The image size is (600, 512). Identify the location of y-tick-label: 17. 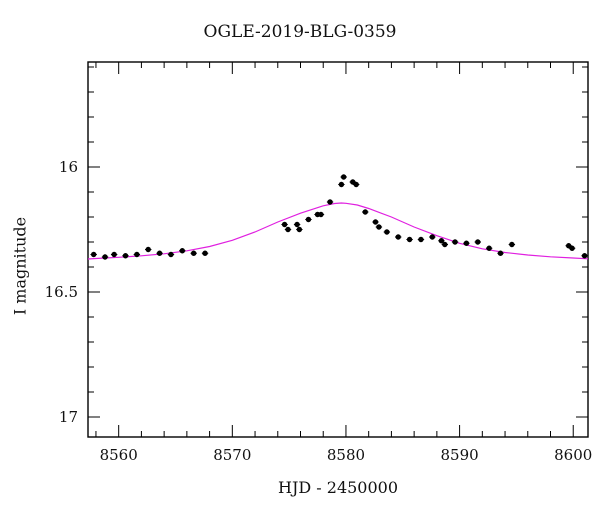
(68, 417).